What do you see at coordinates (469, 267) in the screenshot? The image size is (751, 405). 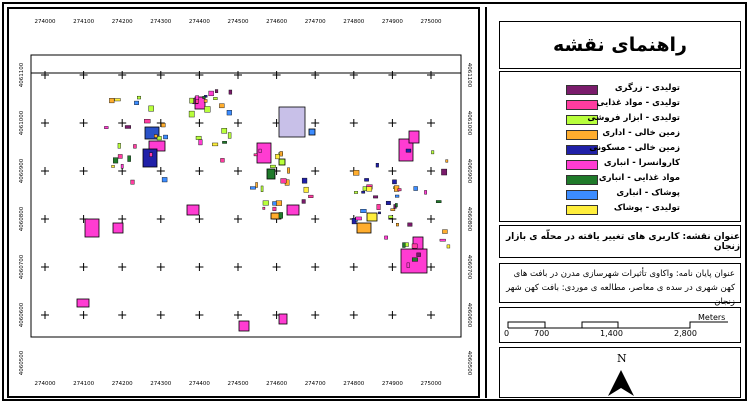 I see `y-tick-right: 4060700` at bounding box center [469, 267].